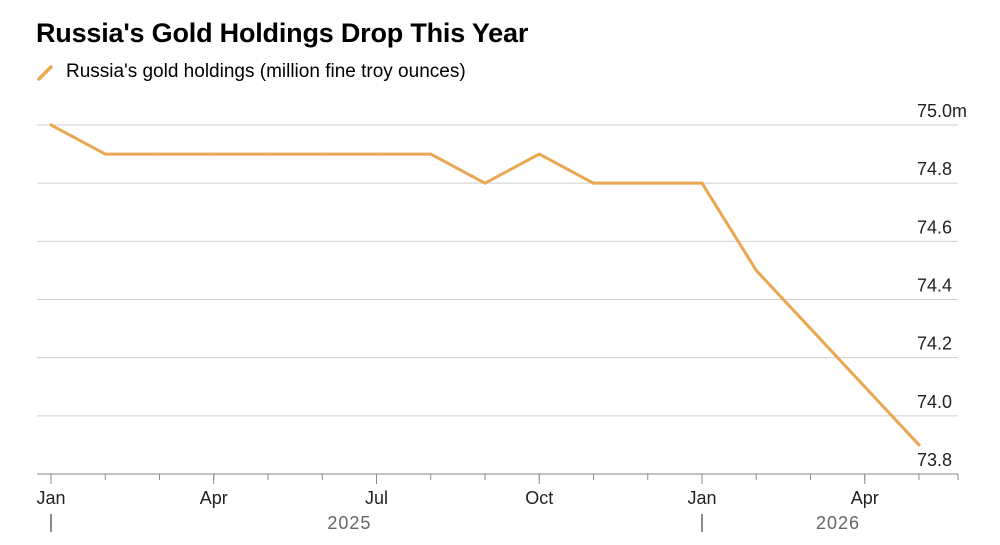 This screenshot has width=1000, height=545. Describe the element at coordinates (934, 460) in the screenshot. I see `y-tick-label: 73.8` at that location.